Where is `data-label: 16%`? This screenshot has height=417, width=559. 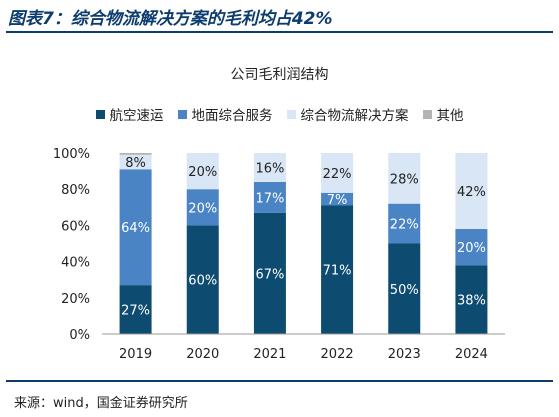 data-label: 16% is located at coordinates (269, 168).